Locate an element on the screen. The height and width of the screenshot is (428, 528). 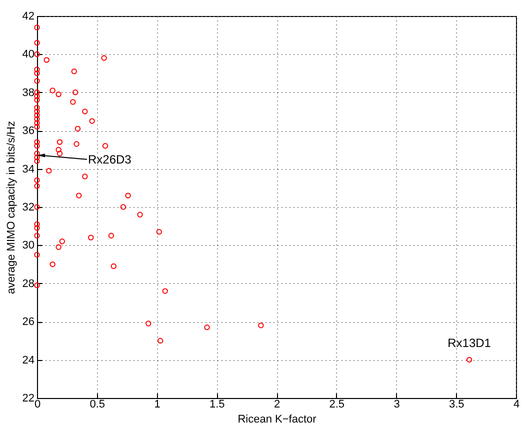
y-tick-label: 34 is located at coordinates (28, 169).